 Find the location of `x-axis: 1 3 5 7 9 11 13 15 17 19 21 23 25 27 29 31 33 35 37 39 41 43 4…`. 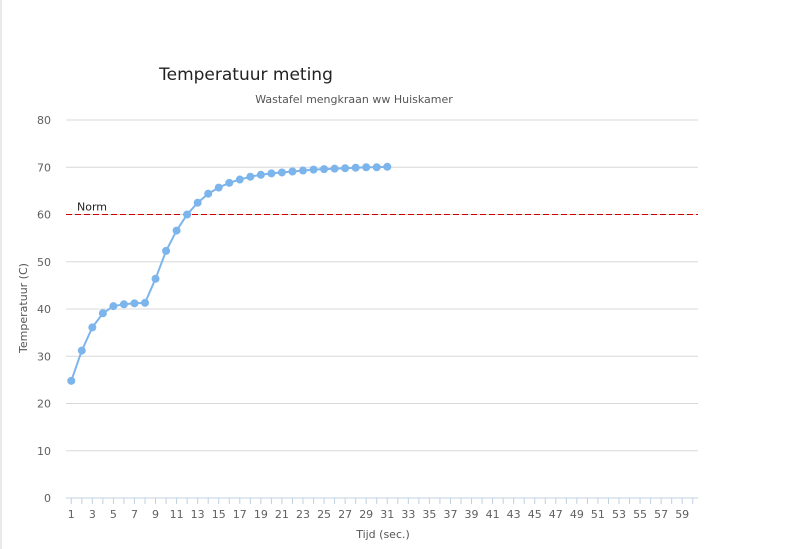

x-axis: 1 3 5 7 9 11 13 15 17 19 21 23 25 27 29 31 33 35 37 39 41 43 4… is located at coordinates (382, 509).